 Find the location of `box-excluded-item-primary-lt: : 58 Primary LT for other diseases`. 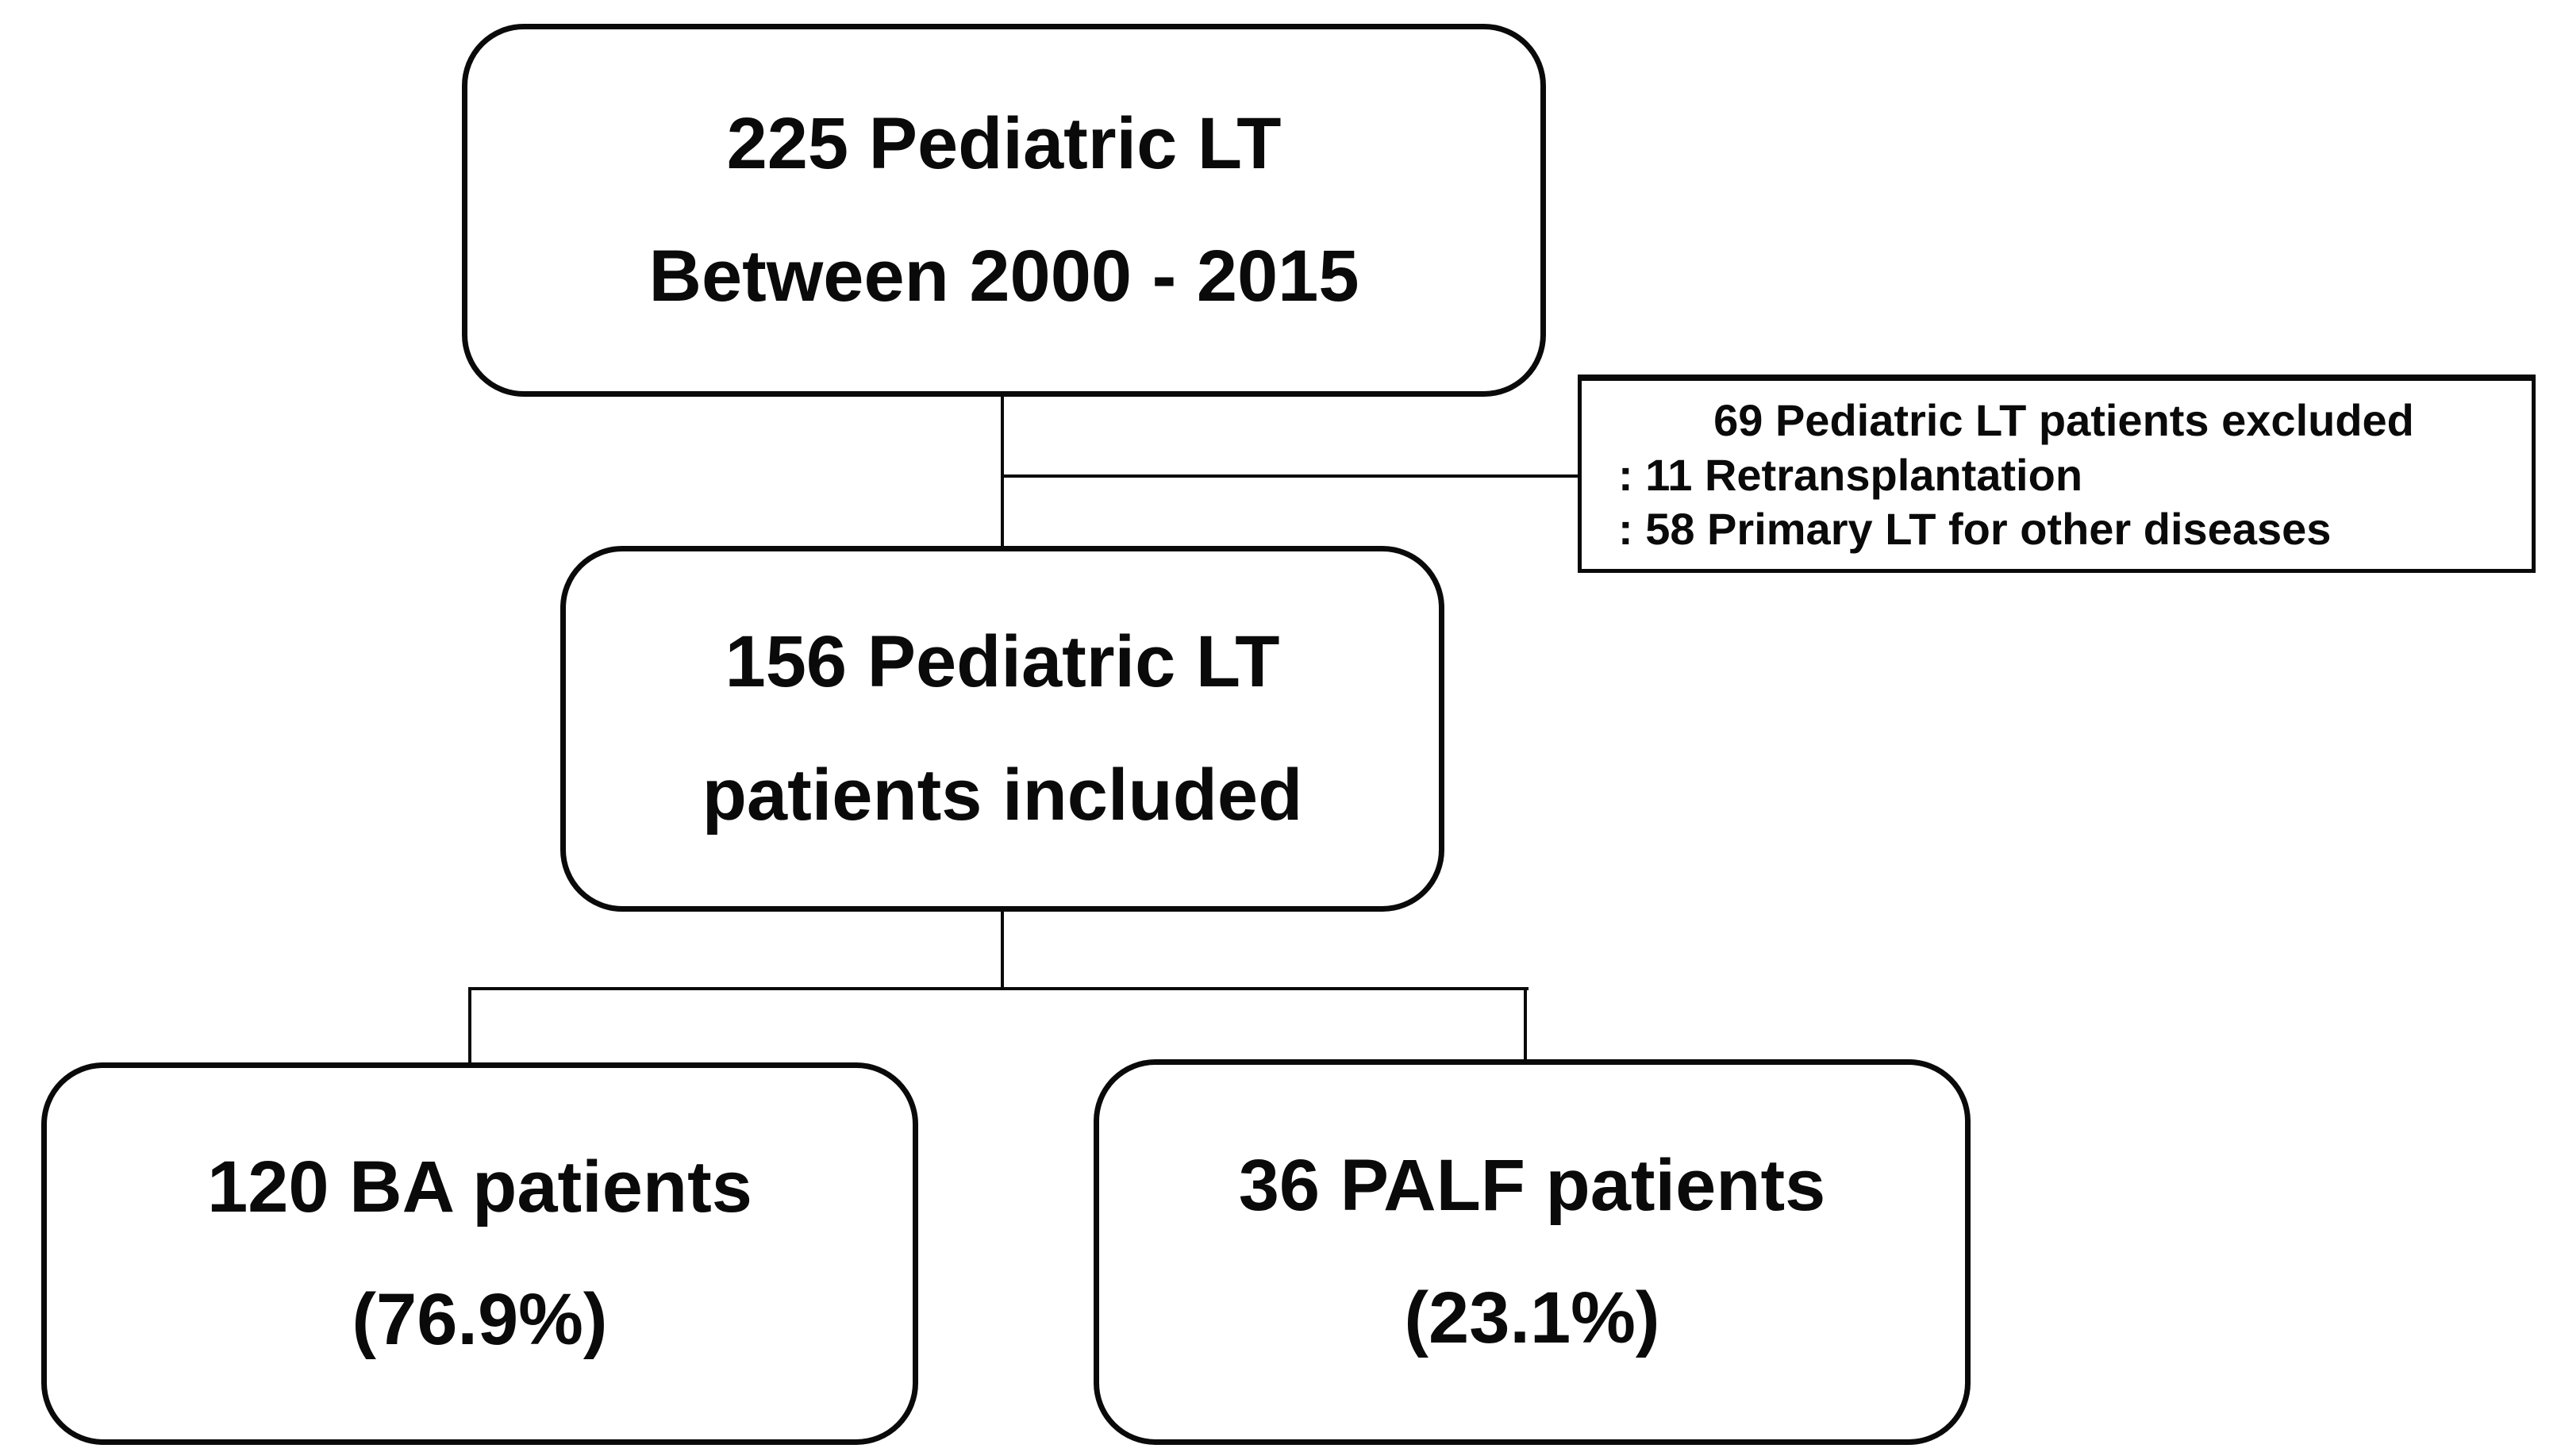

box-excluded-item-primary-lt: : 58 Primary LT for other diseases is located at coordinates (1975, 528).